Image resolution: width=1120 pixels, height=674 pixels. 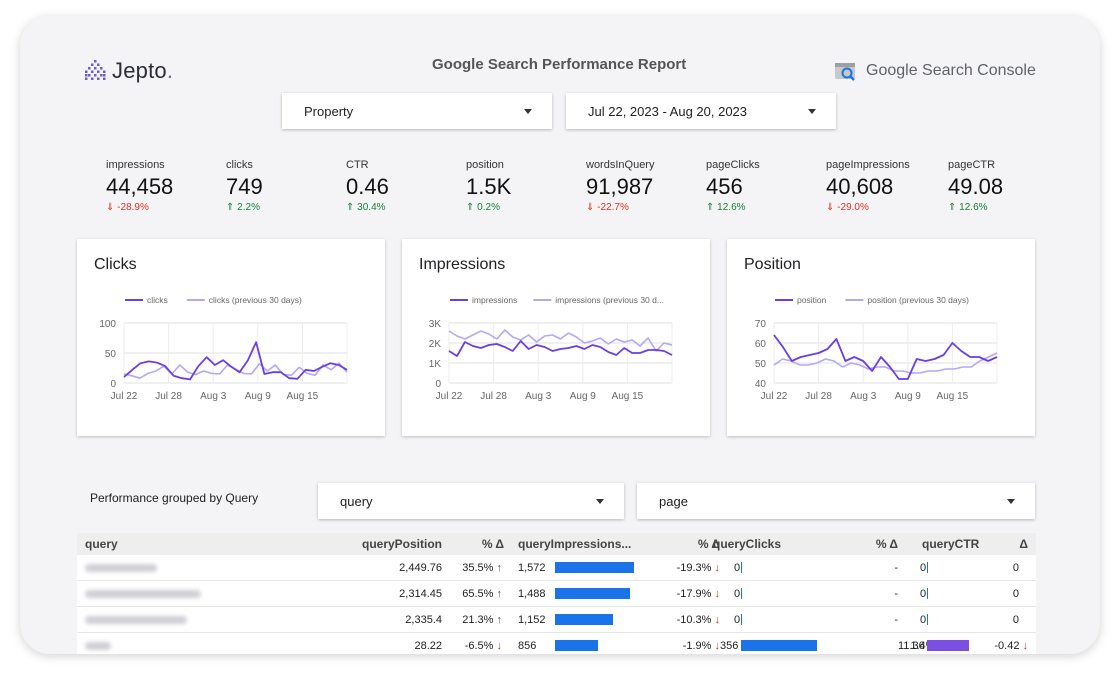 What do you see at coordinates (101, 544) in the screenshot?
I see `column-header-query: query` at bounding box center [101, 544].